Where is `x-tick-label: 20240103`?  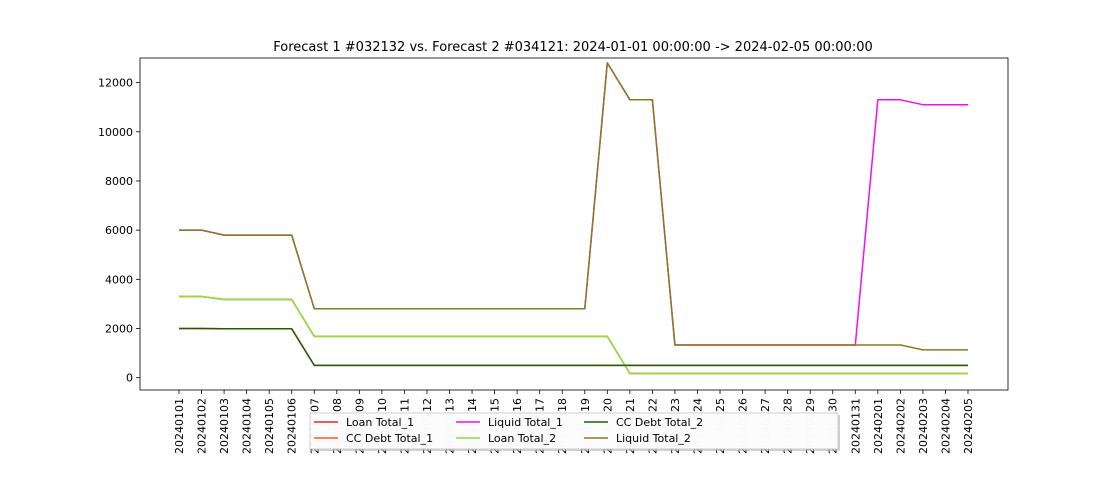 x-tick-label: 20240103 is located at coordinates (224, 426).